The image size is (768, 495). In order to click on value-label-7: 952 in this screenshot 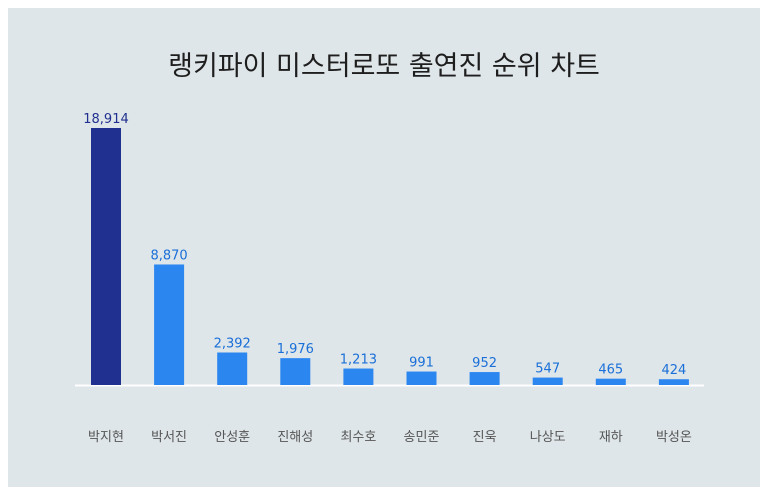, I will do `click(484, 363)`.